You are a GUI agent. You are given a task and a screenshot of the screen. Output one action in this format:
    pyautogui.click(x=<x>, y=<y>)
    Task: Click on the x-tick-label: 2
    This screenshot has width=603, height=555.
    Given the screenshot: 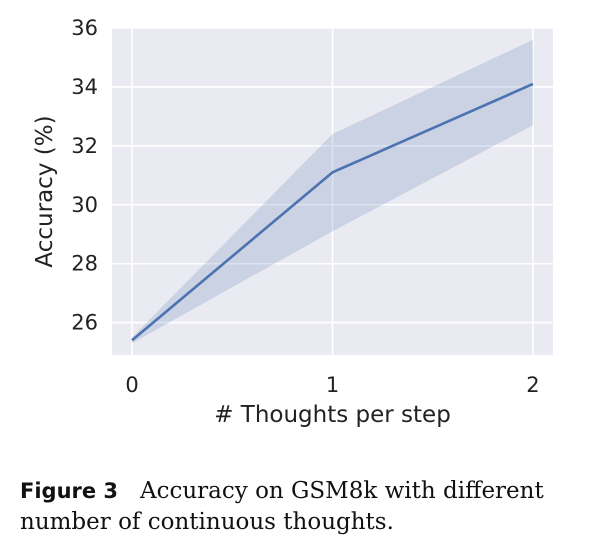 What is the action you would take?
    pyautogui.click(x=532, y=385)
    